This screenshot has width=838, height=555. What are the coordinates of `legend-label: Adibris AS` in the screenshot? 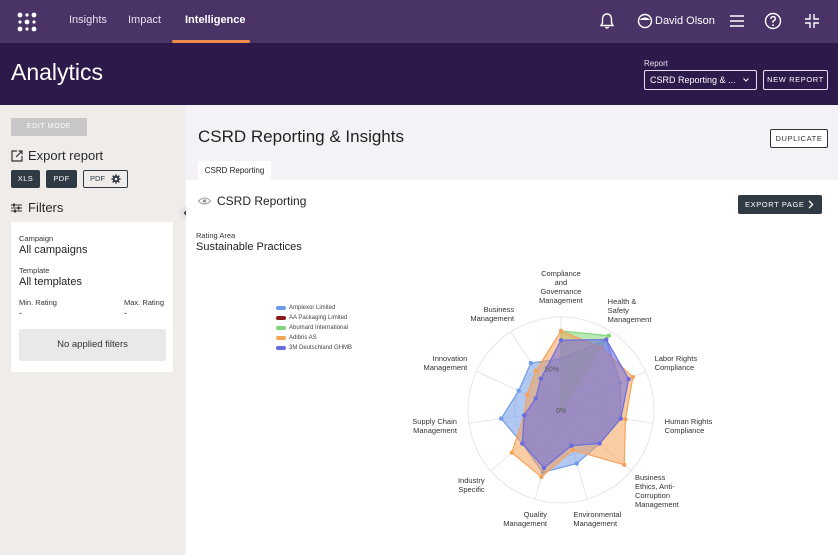 It's located at (303, 338).